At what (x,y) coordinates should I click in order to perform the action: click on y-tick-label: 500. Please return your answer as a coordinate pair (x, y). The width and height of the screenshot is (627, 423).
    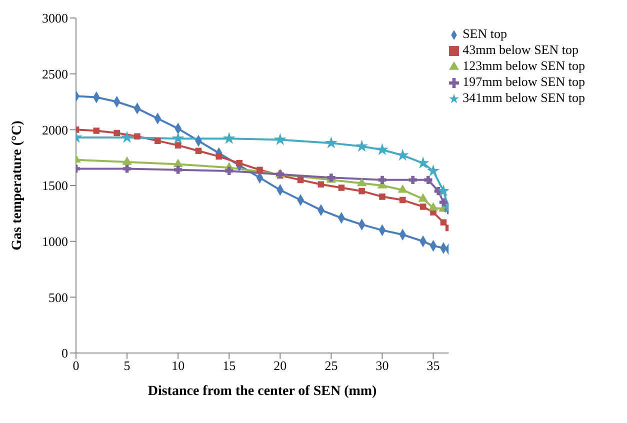
    Looking at the image, I should click on (58, 297).